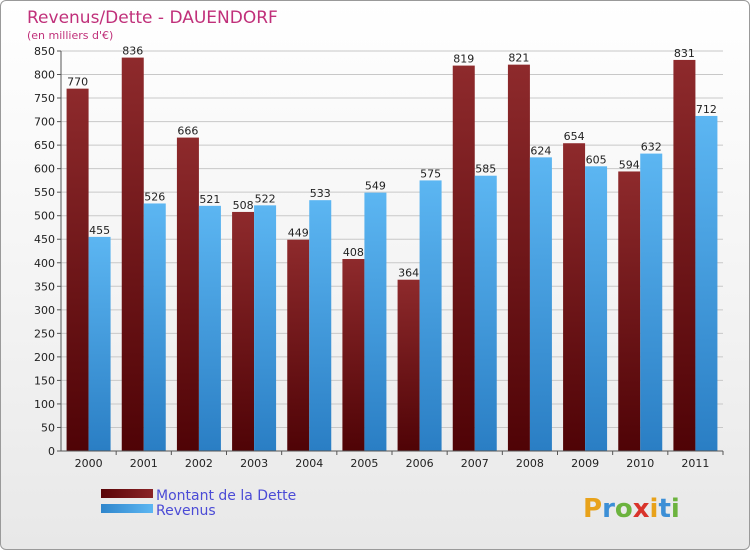 The height and width of the screenshot is (550, 750). I want to click on value-label-revenus: 624, so click(540, 150).